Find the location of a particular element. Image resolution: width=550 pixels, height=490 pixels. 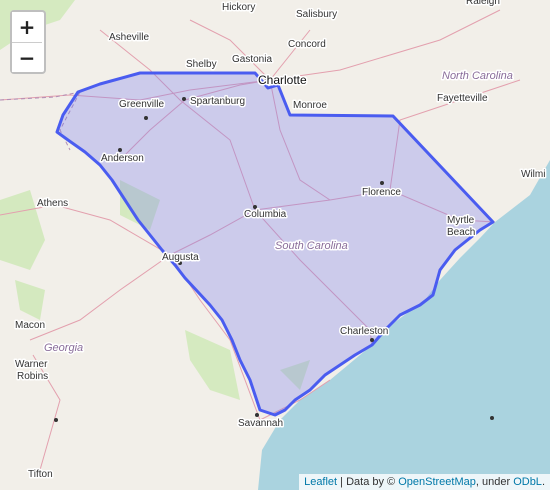

zoom-out-button: − is located at coordinates (27, 57).